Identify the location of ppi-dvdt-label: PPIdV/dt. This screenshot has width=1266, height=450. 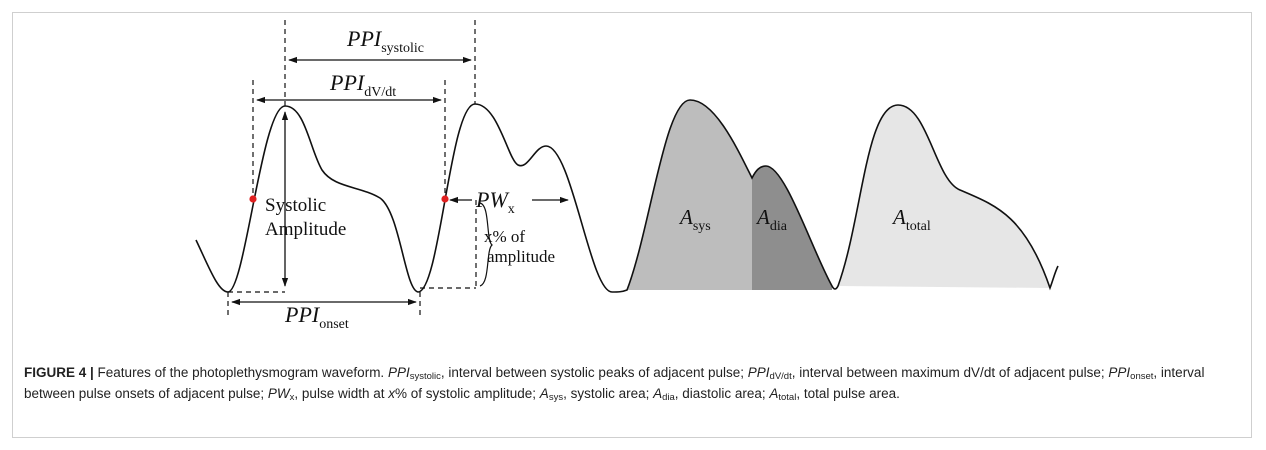
(362, 85).